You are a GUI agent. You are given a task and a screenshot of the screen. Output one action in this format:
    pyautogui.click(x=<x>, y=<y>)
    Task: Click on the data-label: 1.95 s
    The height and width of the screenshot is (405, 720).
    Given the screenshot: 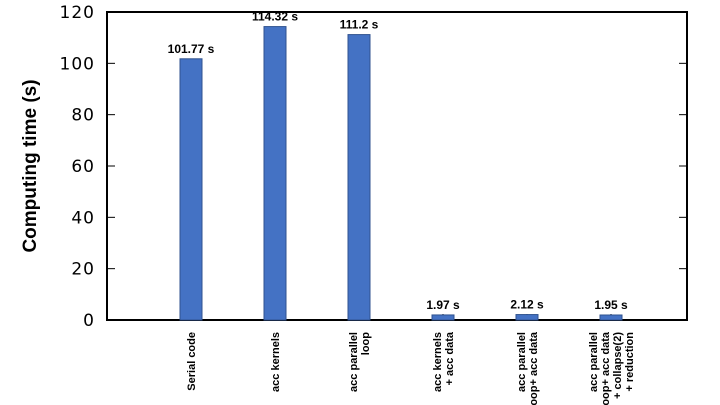 What is the action you would take?
    pyautogui.click(x=611, y=305)
    